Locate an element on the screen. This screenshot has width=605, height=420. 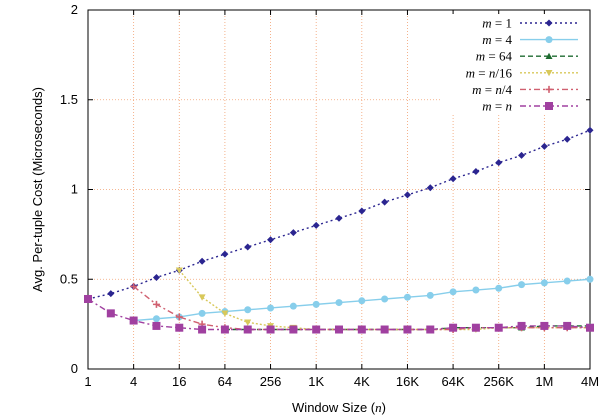
x-tick-label: 256 is located at coordinates (271, 381).